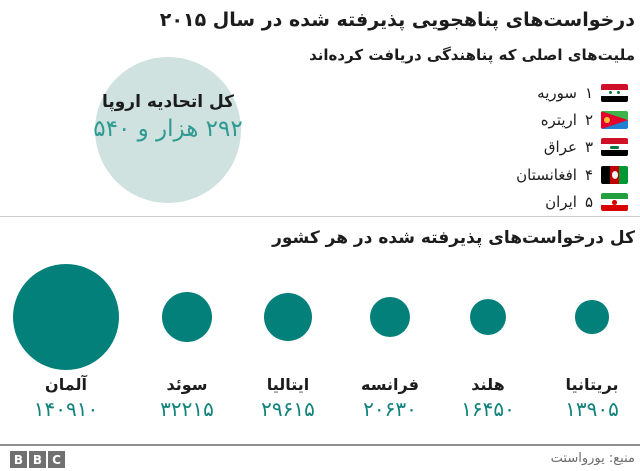  I want to click on nationality-rank: ۱, so click(588, 92).